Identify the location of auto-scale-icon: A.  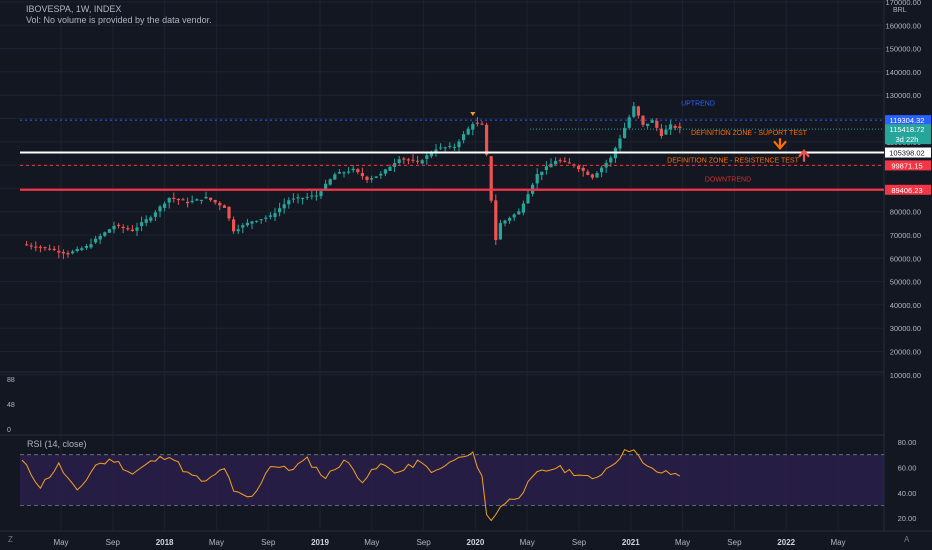
(907, 539).